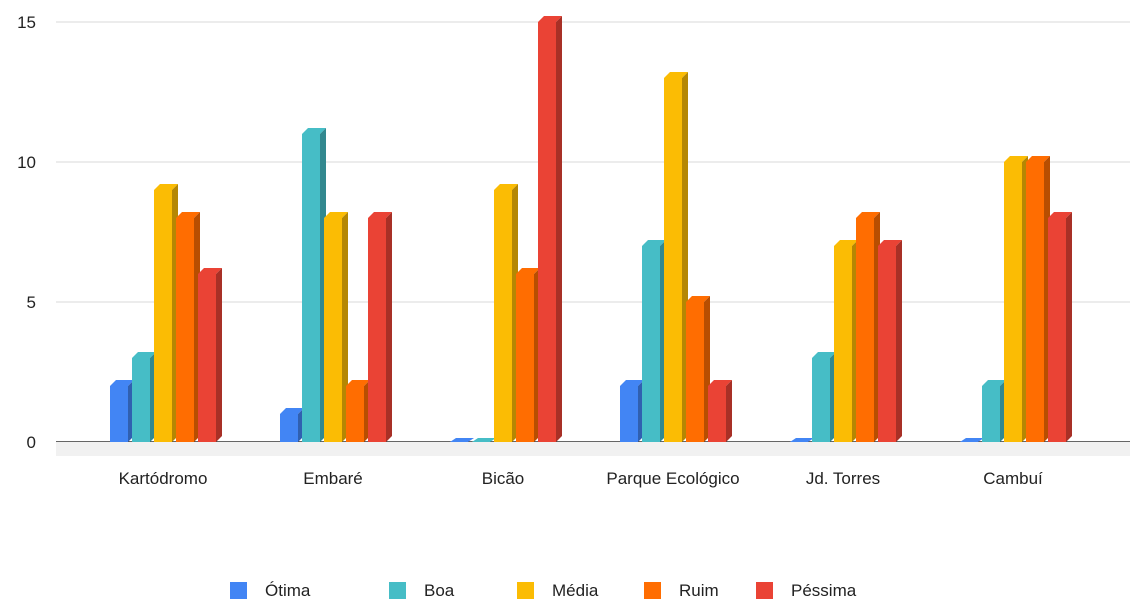 The image size is (1130, 608). What do you see at coordinates (672, 478) in the screenshot?
I see `x-category-label: Parque Ecológico` at bounding box center [672, 478].